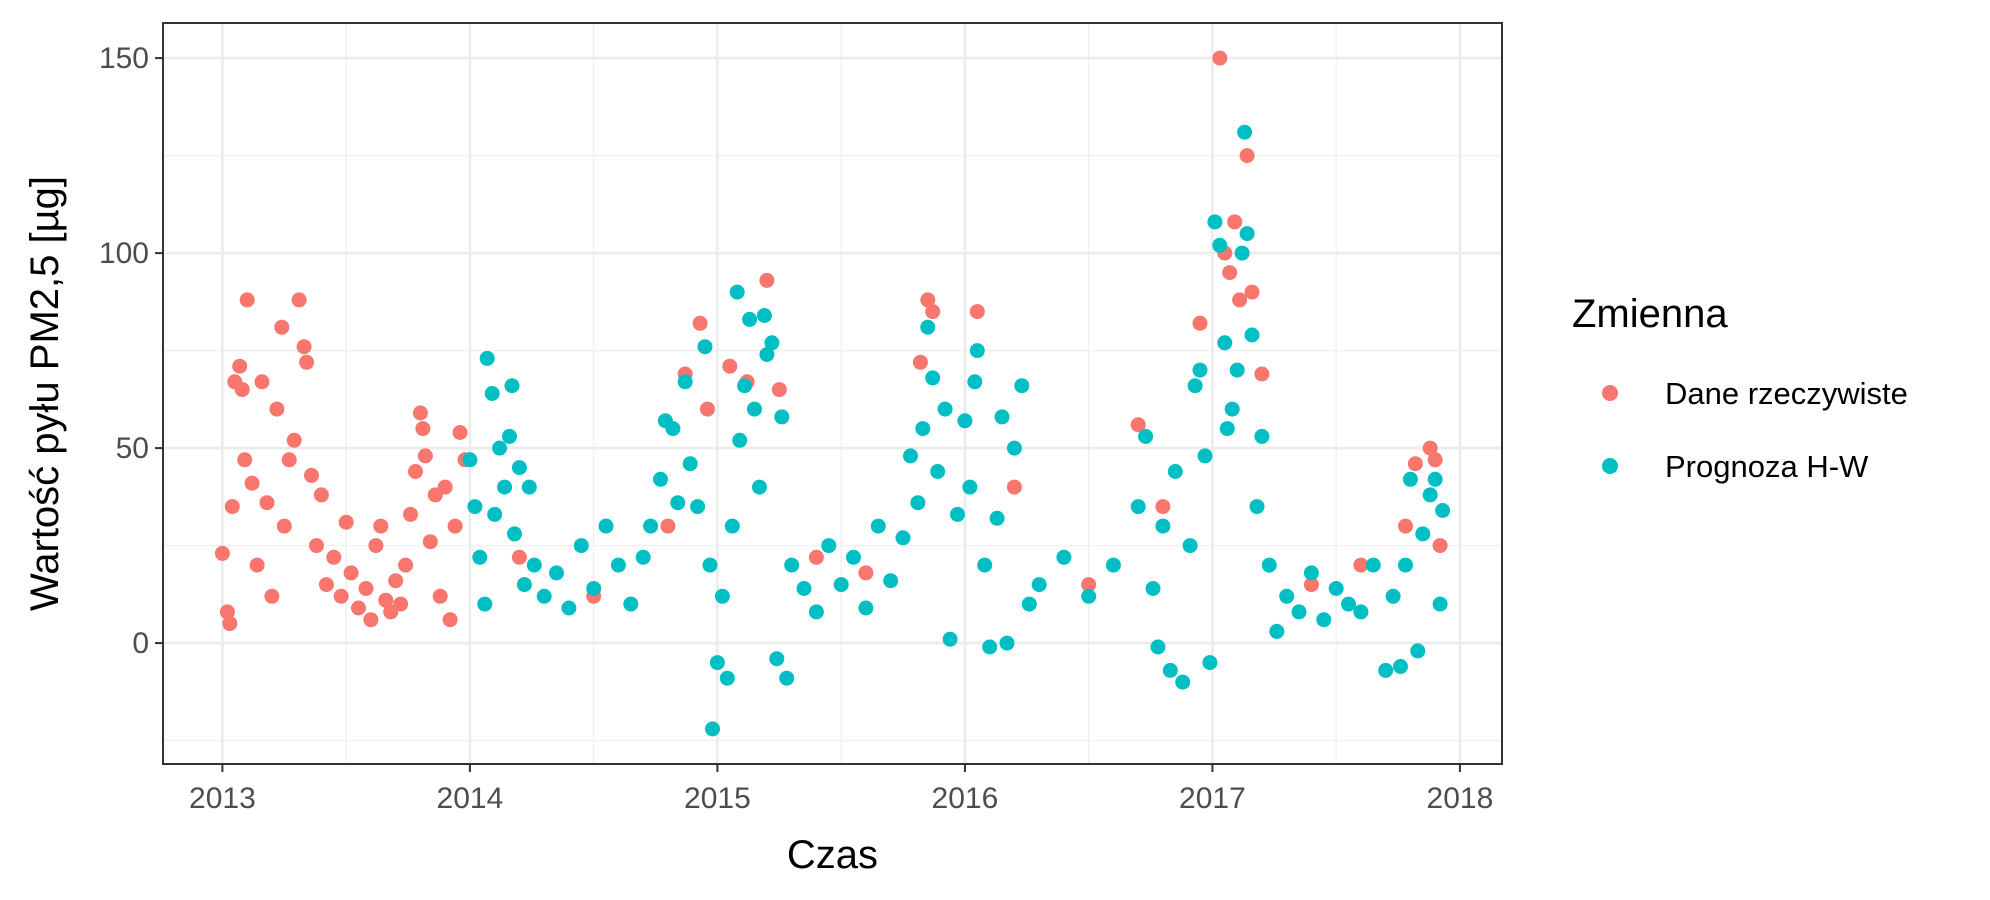  Describe the element at coordinates (1610, 393) in the screenshot. I see `legend-key-dane-rzeczywiste` at that location.